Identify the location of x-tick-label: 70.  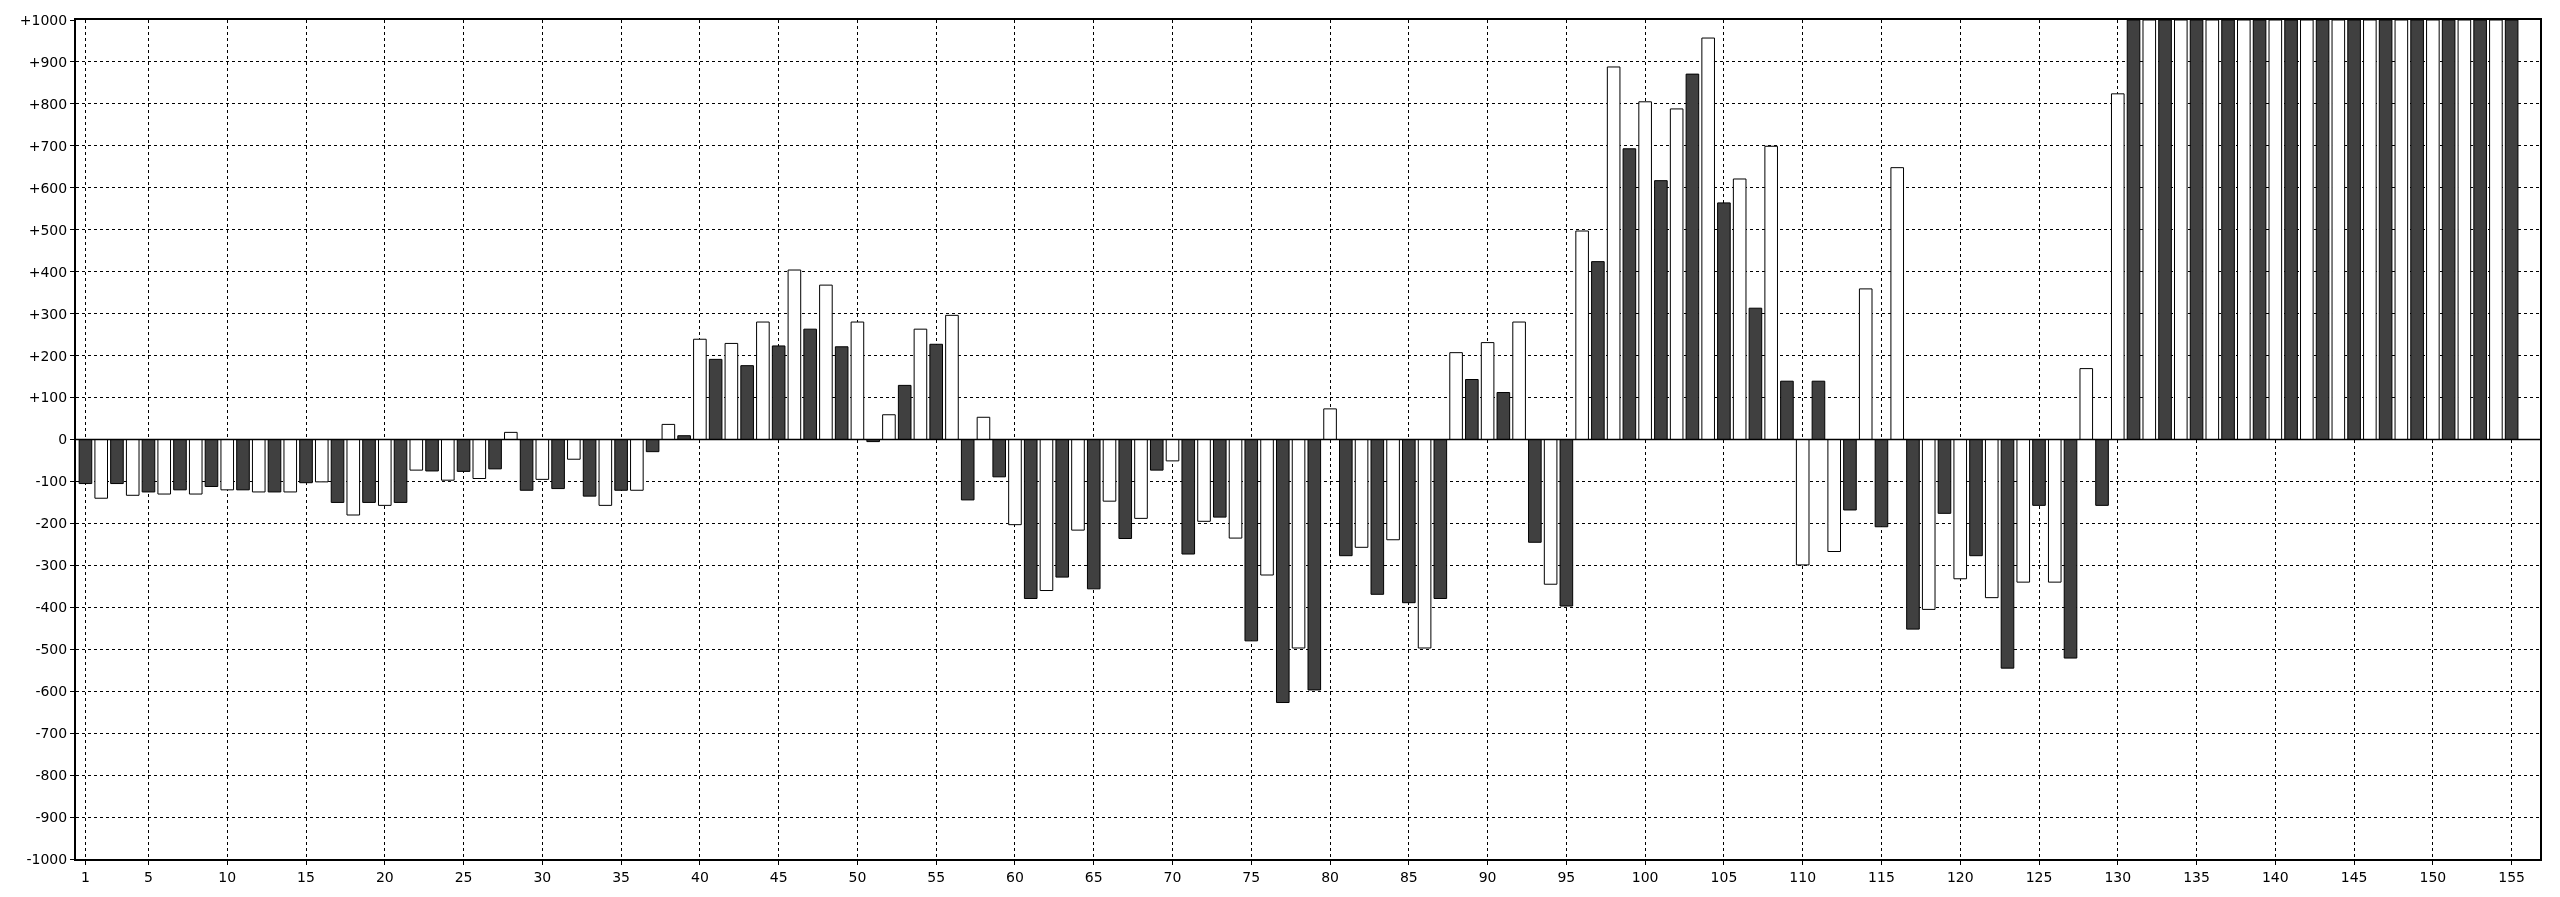
(1172, 876).